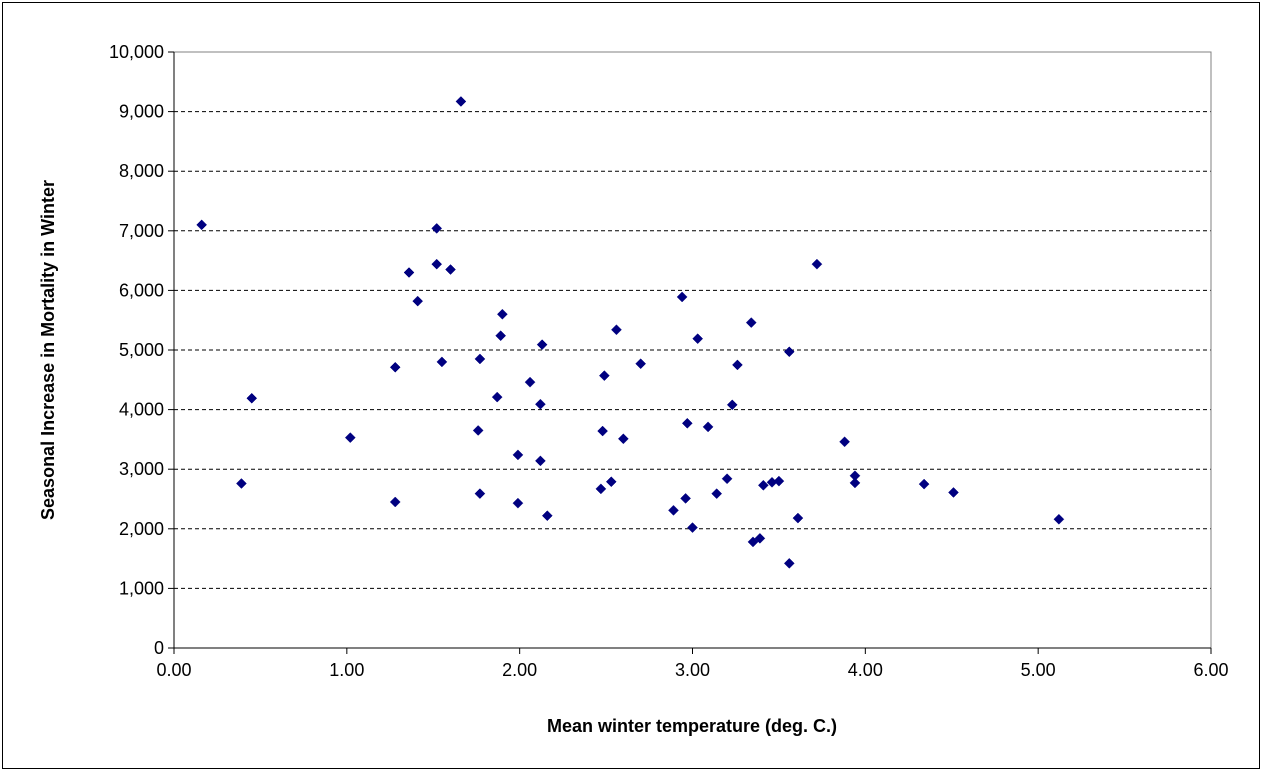 The image size is (1262, 771). Describe the element at coordinates (48, 350) in the screenshot. I see `y-axis-title: Seasonal Increase in Mortality in Winter` at that location.